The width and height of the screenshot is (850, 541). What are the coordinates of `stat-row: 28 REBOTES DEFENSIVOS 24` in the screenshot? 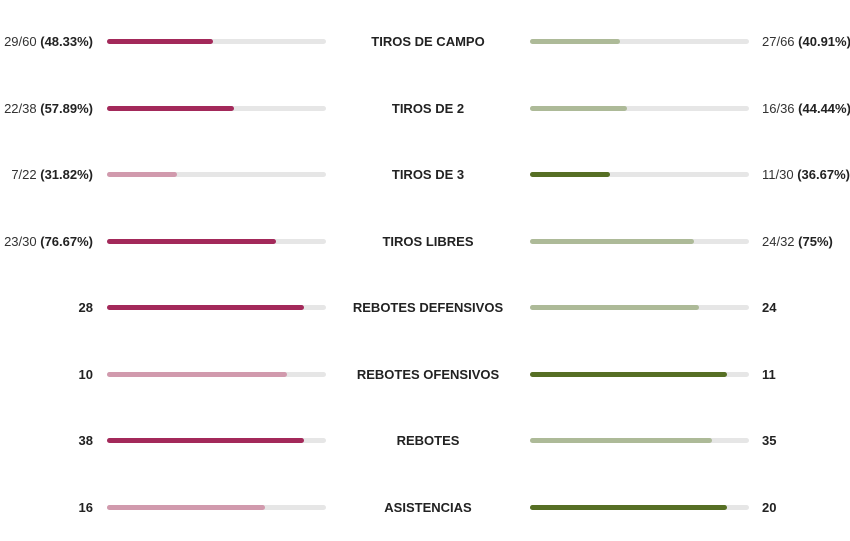 It's located at (425, 308).